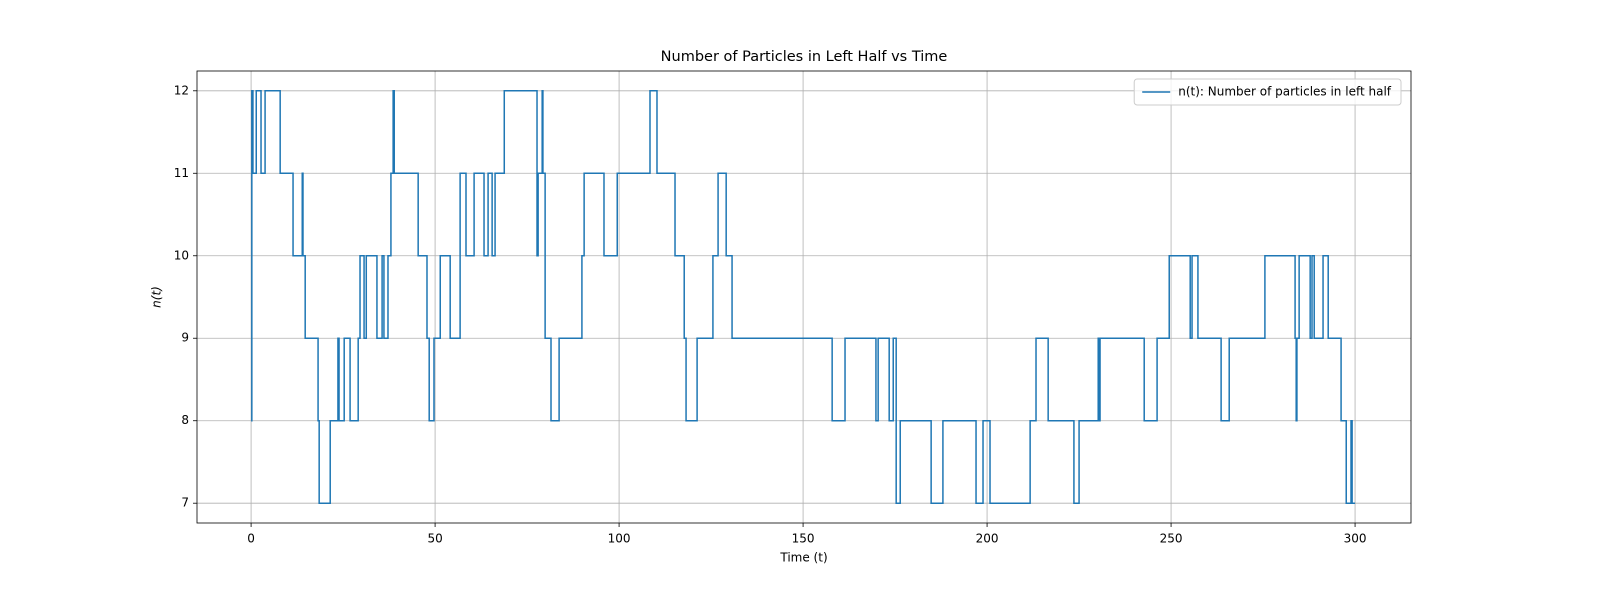 This screenshot has width=1600, height=600. Describe the element at coordinates (1171, 539) in the screenshot. I see `x-tick-label: 250` at that location.